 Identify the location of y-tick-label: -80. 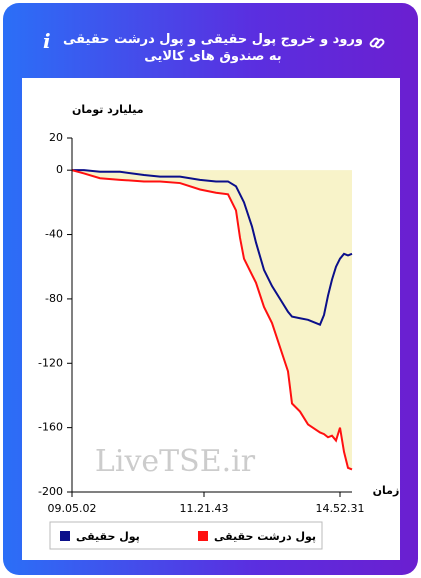
(54, 298).